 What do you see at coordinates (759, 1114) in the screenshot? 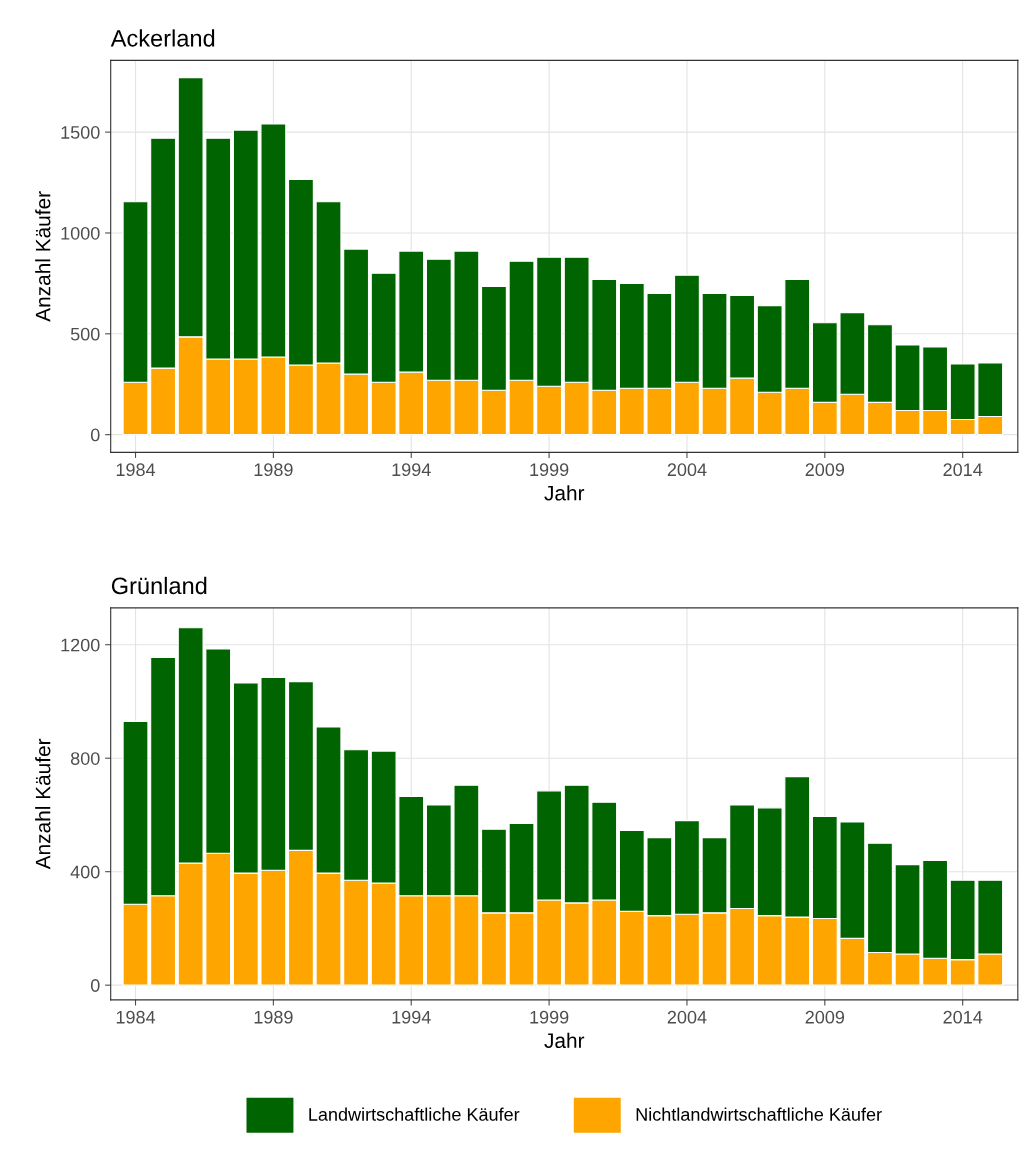
I see `legend-label: Nichtlandwirtschaftliche Käufer` at bounding box center [759, 1114].